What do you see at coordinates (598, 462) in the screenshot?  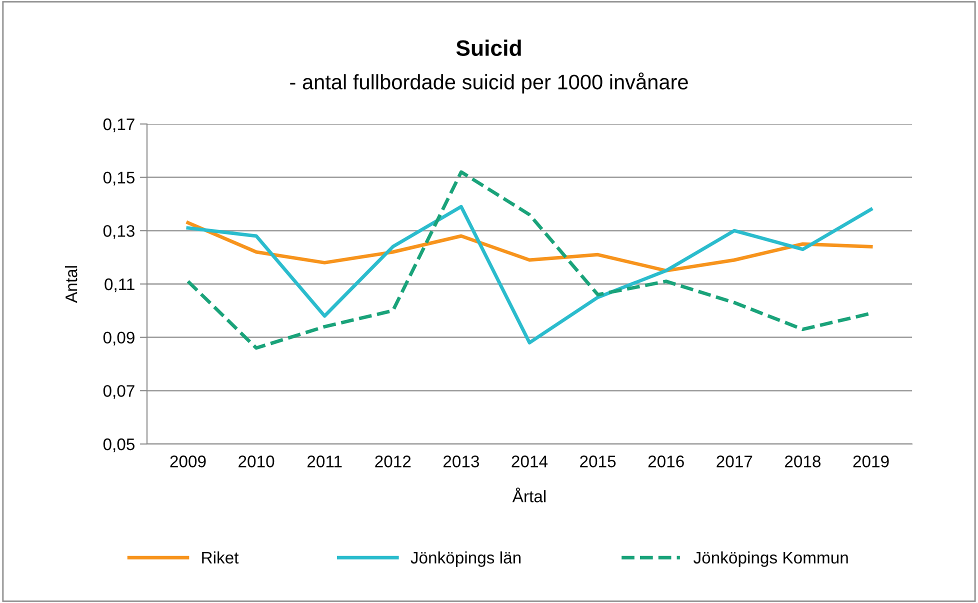 I see `x-tick-label: 2015` at bounding box center [598, 462].